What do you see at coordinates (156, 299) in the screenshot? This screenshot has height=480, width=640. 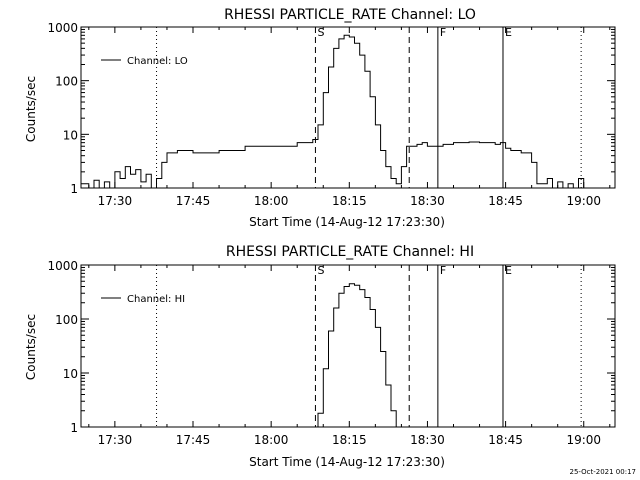 I see `legend-label: Channel: HI` at bounding box center [156, 299].